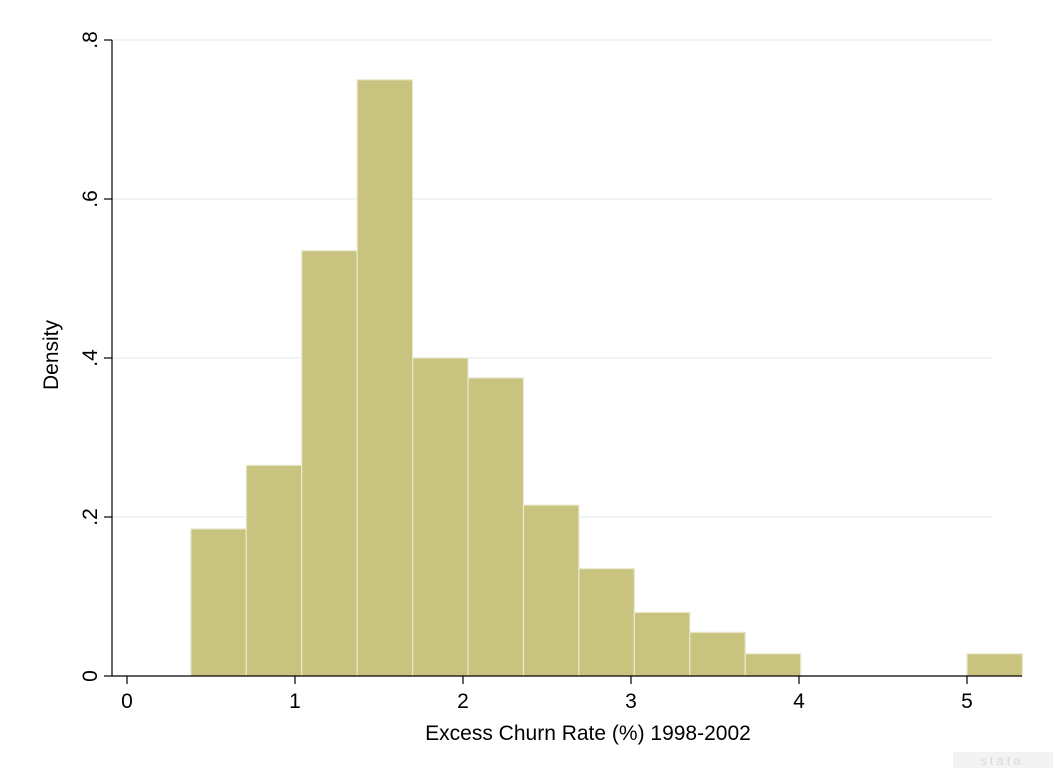 The image size is (1059, 779). I want to click on stata-watermark: stata, so click(1003, 760).